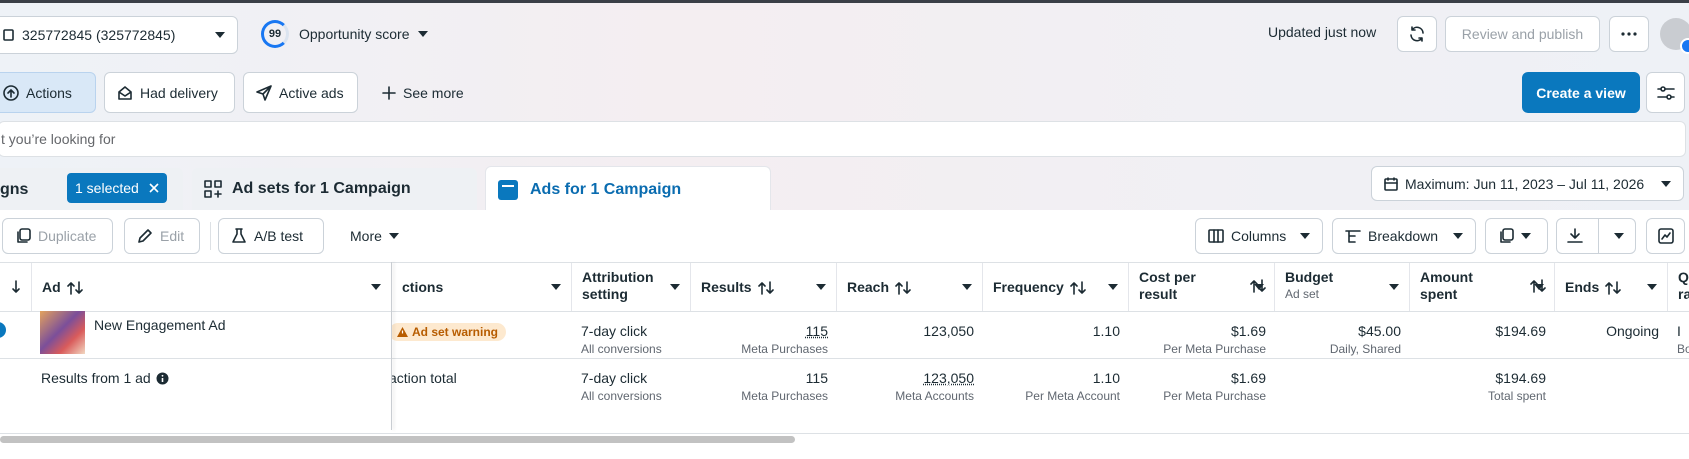 This screenshot has width=1689, height=459. What do you see at coordinates (1309, 277) in the screenshot?
I see `header-label: Budget` at bounding box center [1309, 277].